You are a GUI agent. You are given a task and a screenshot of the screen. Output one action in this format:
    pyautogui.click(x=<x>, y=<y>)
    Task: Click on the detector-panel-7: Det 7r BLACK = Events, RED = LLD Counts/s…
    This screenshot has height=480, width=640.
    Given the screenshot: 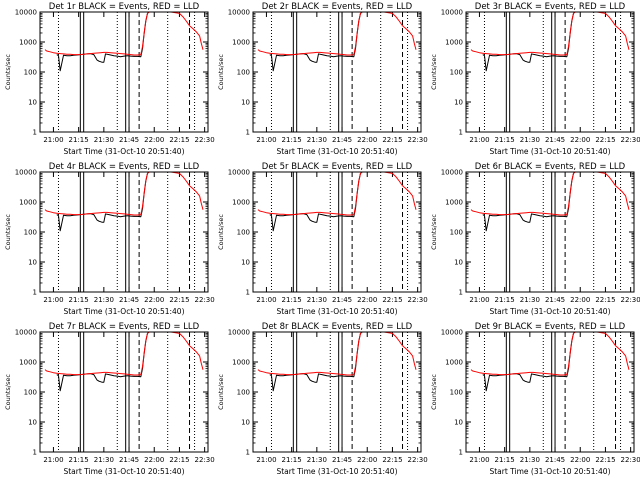 What is the action you would take?
    pyautogui.click(x=109, y=399)
    